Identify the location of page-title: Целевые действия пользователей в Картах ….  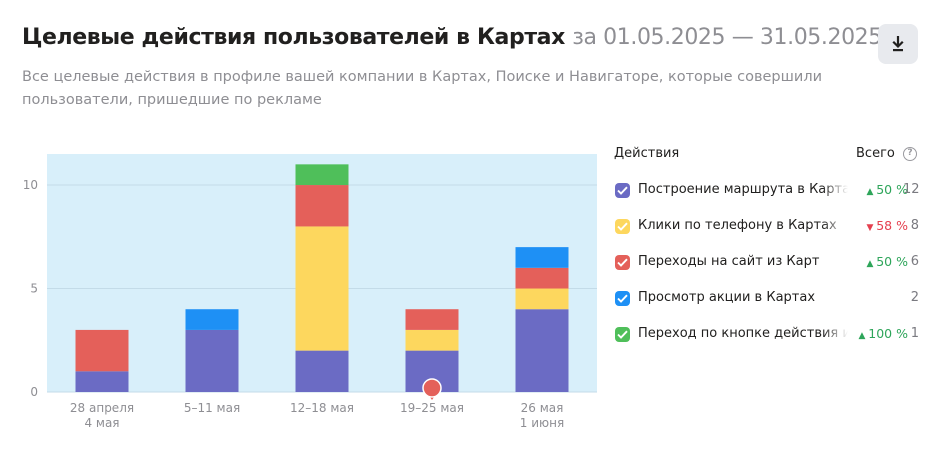
(452, 37).